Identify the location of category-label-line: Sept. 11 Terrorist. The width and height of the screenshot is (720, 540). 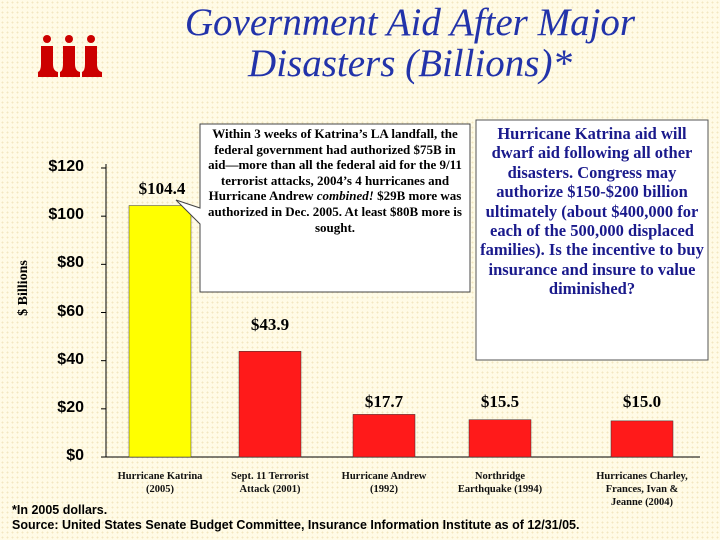
(270, 476).